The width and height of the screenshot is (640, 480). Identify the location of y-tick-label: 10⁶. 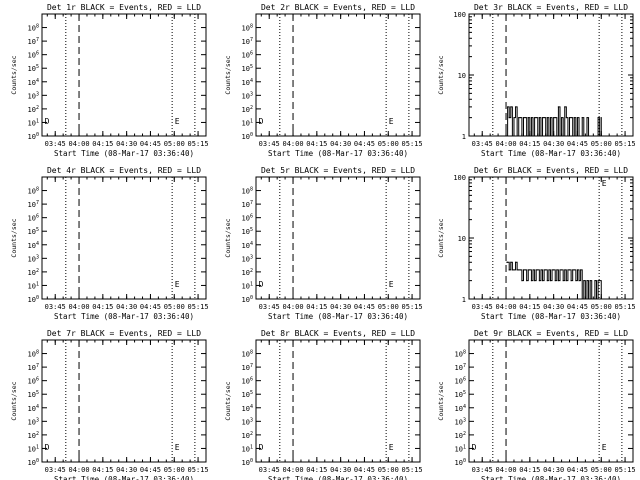
(247, 55).